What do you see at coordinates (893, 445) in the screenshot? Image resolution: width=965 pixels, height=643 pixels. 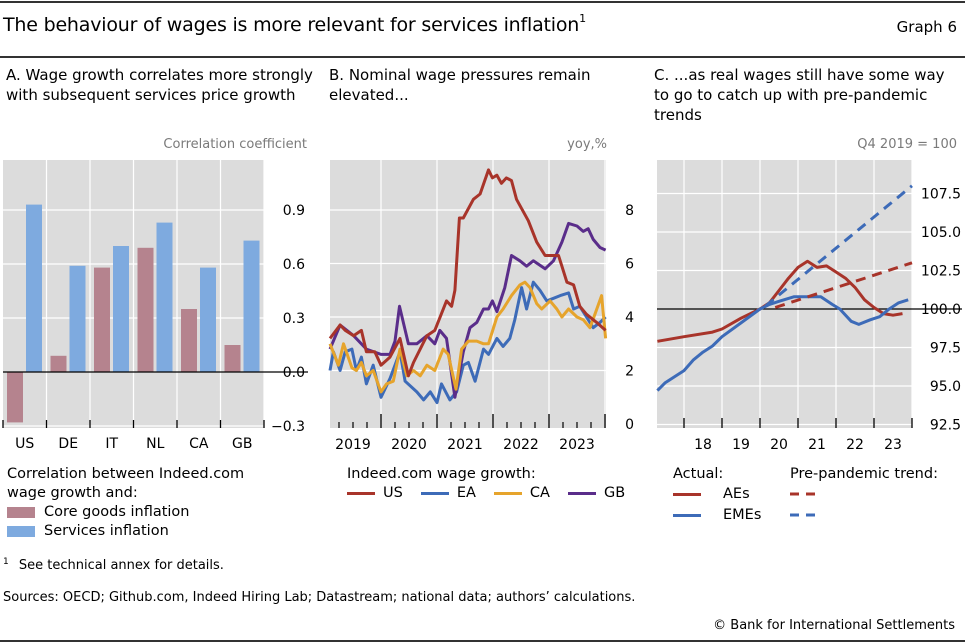 I see `x-tick-label: 23` at bounding box center [893, 445].